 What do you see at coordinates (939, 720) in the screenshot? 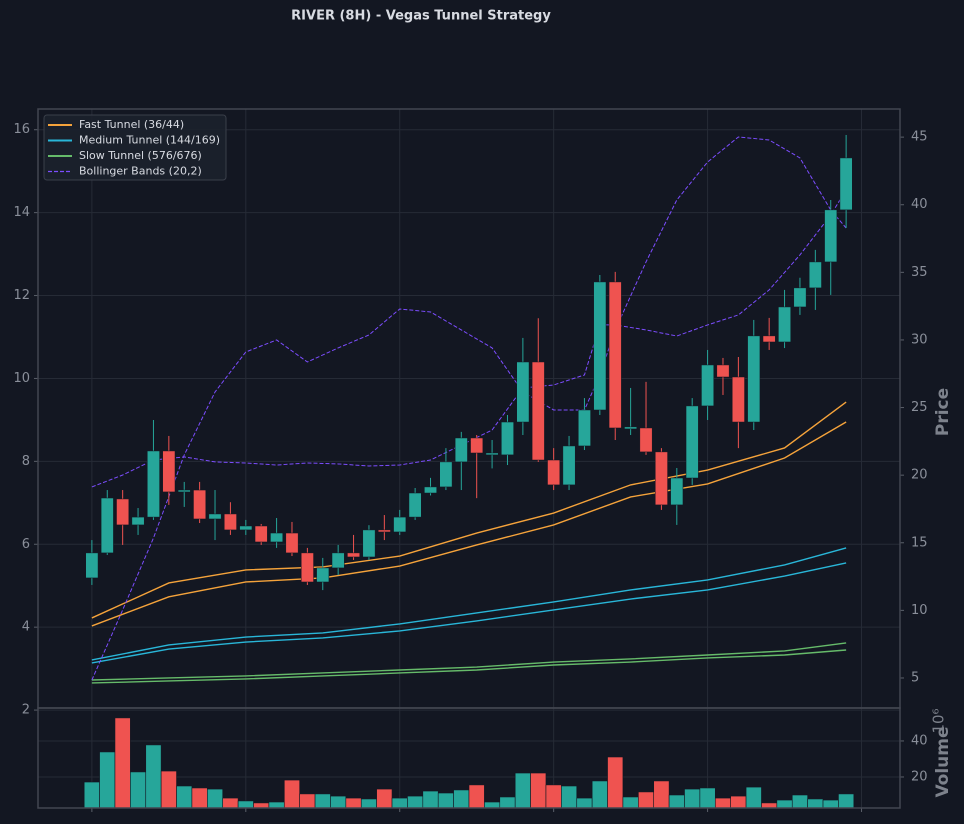
I see `volume-offset-label: 10⁶` at bounding box center [939, 720].